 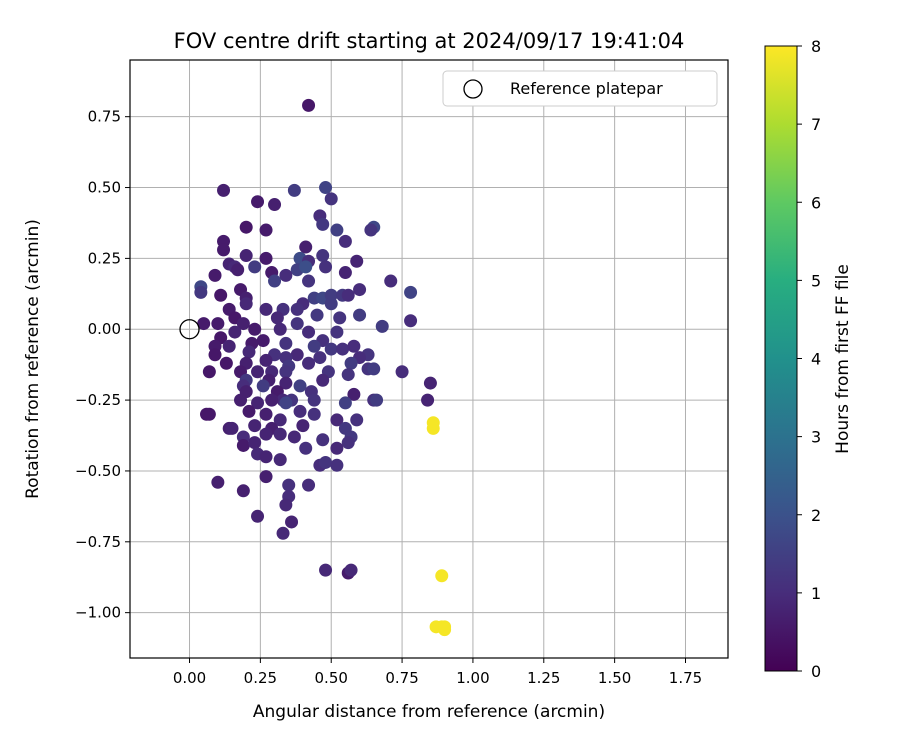 I want to click on x-tick-label: 1.50, so click(x=614, y=678).